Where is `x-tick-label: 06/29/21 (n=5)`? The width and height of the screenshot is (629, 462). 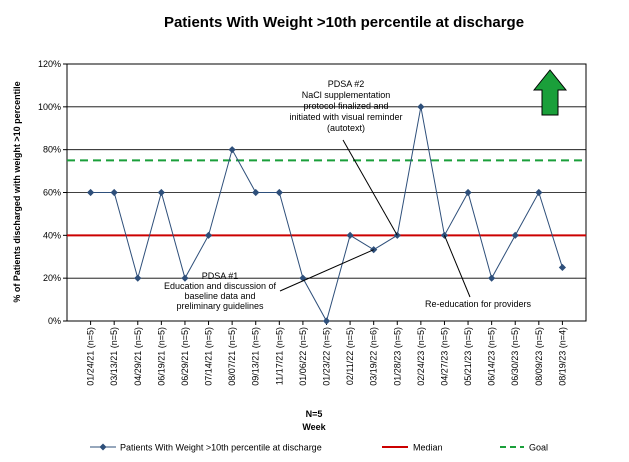
x-tick-label: 06/29/21 (n=5) is located at coordinates (185, 356).